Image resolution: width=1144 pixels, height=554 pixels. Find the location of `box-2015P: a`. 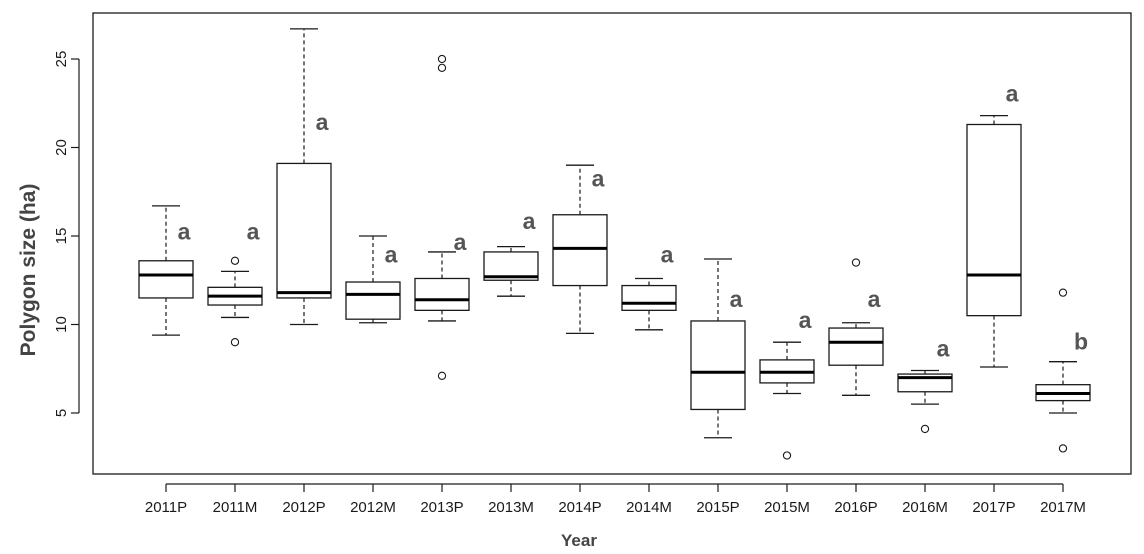

box-2015P: a is located at coordinates (718, 348).